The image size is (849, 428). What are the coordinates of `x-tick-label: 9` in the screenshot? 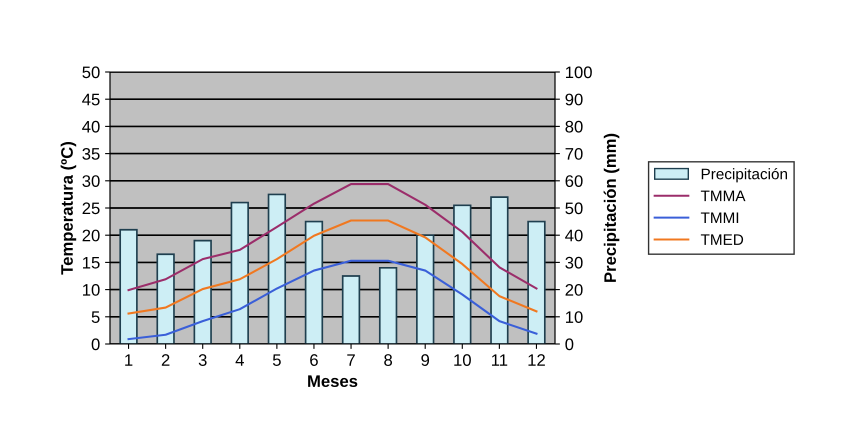 It's located at (425, 360).